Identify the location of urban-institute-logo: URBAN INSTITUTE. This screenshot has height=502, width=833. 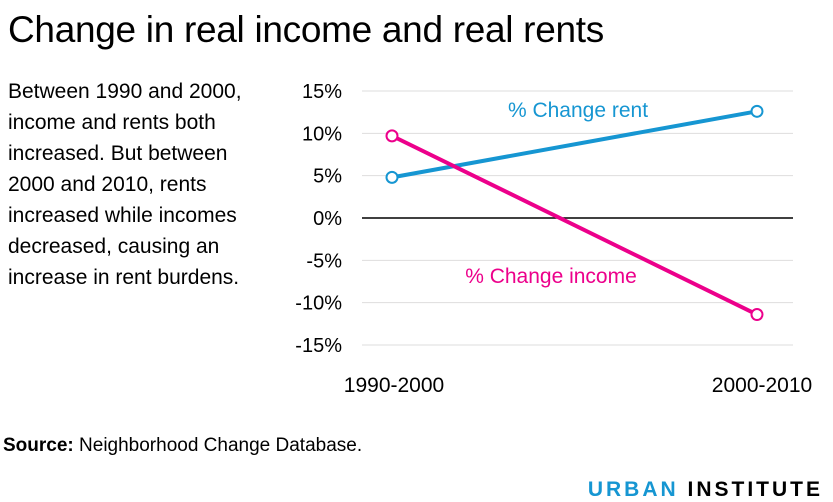
(705, 490).